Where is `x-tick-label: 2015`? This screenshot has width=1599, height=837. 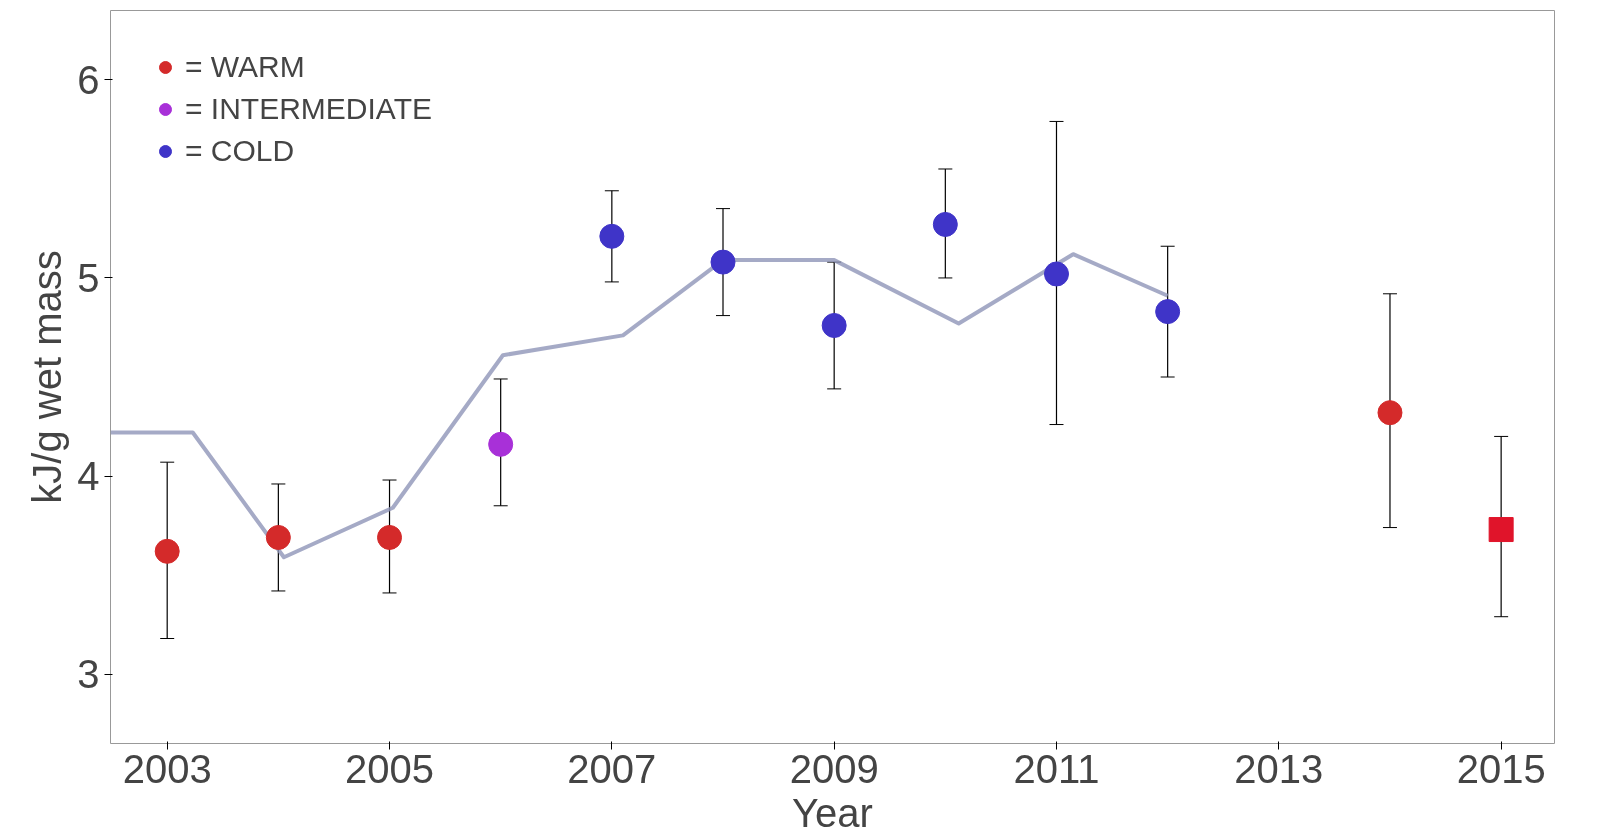 x-tick-label: 2015 is located at coordinates (1501, 768).